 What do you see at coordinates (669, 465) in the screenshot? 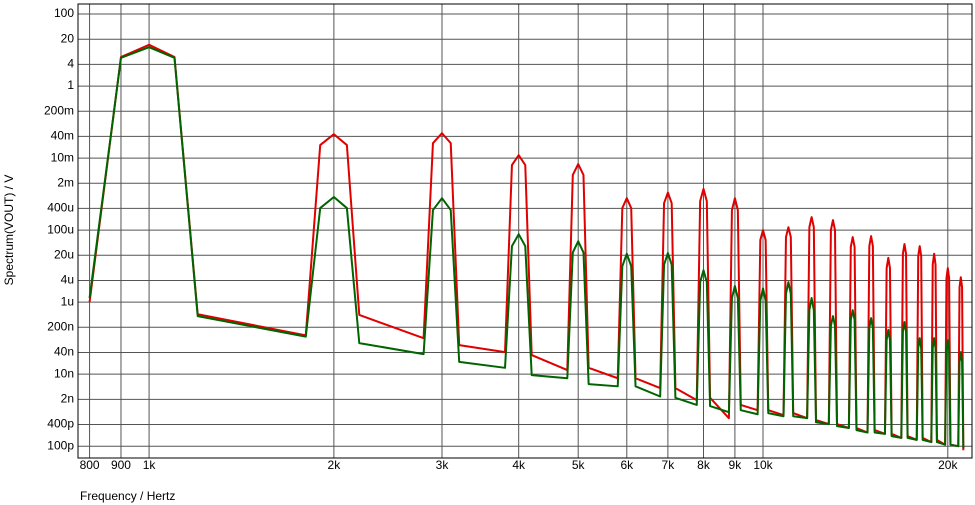
I see `x-tick-label: 7k` at bounding box center [669, 465].